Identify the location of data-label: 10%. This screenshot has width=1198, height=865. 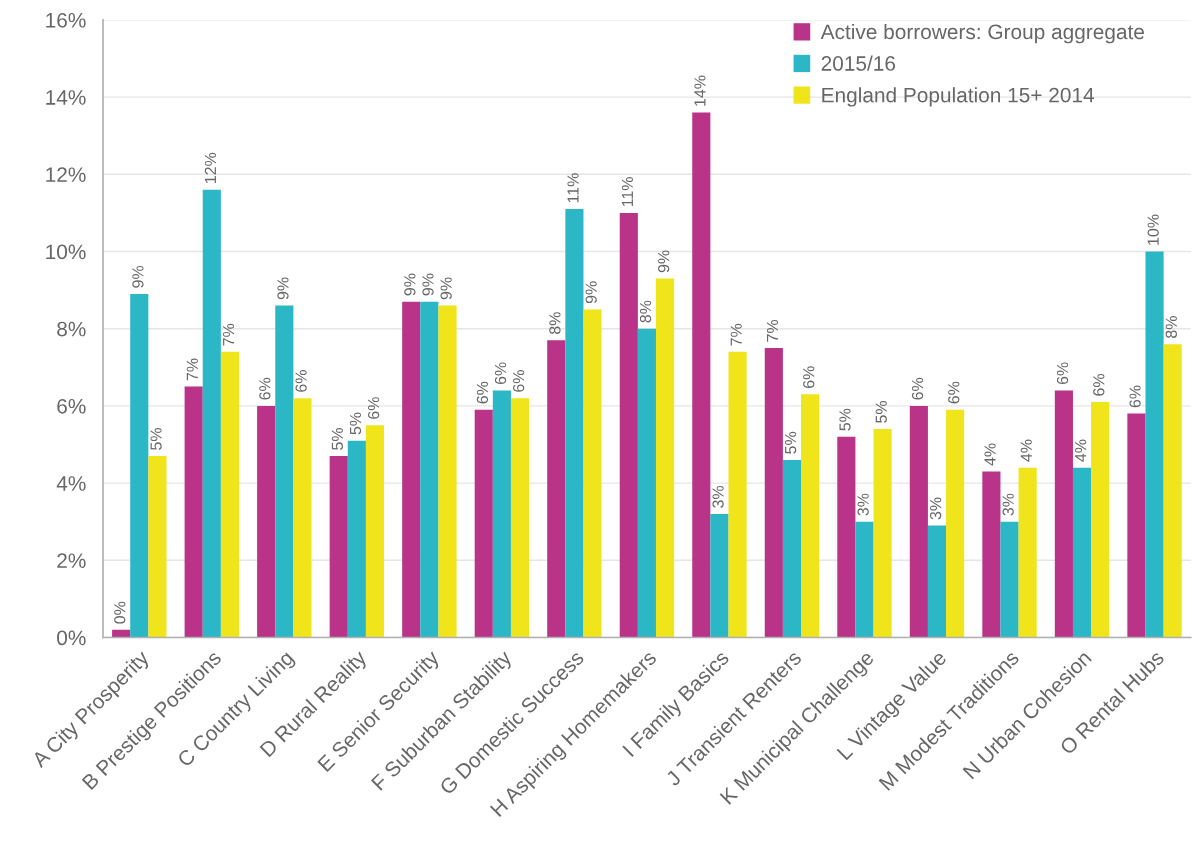
(1153, 229).